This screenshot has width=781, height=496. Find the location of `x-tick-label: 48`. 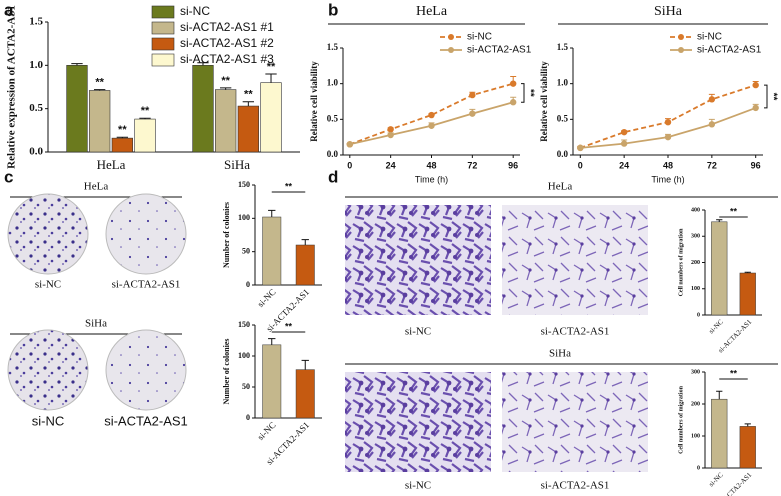

x-tick-label: 48 is located at coordinates (668, 165).